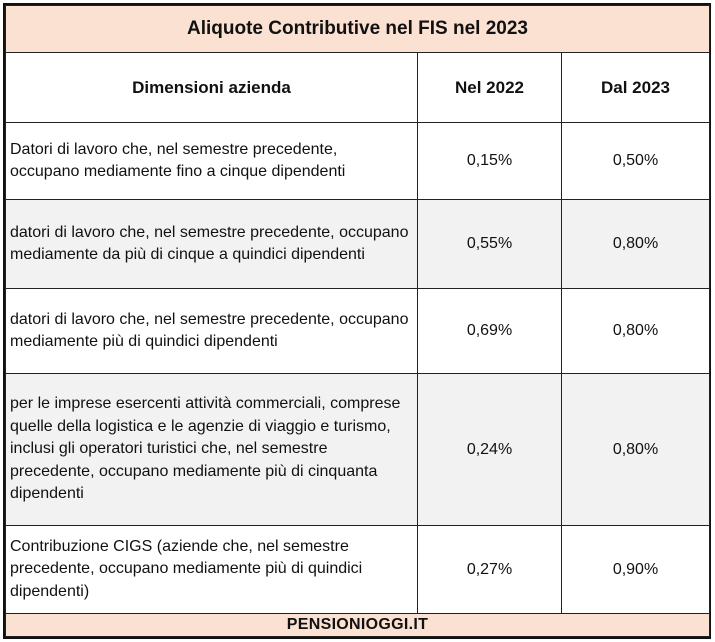  Describe the element at coordinates (211, 87) in the screenshot. I see `column-header-dimension: Dimensioni azienda` at that location.